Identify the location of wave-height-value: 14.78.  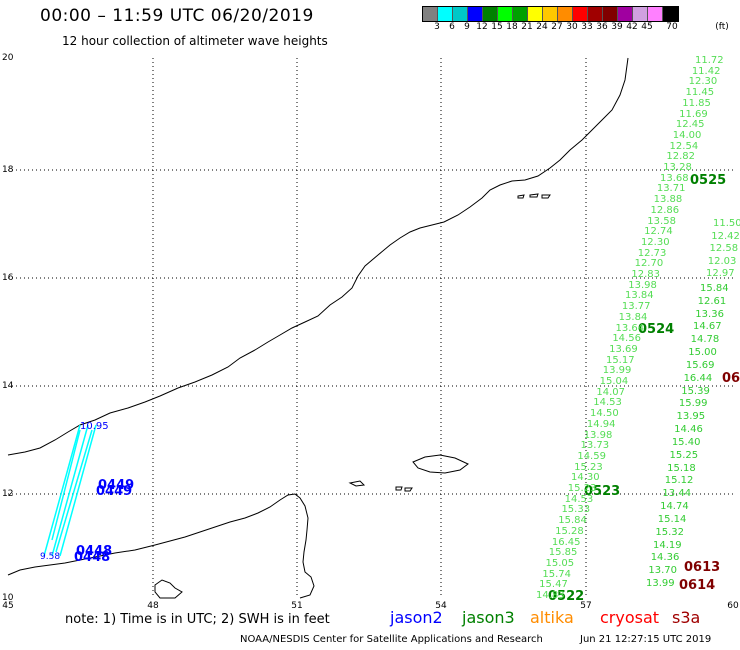
(705, 340).